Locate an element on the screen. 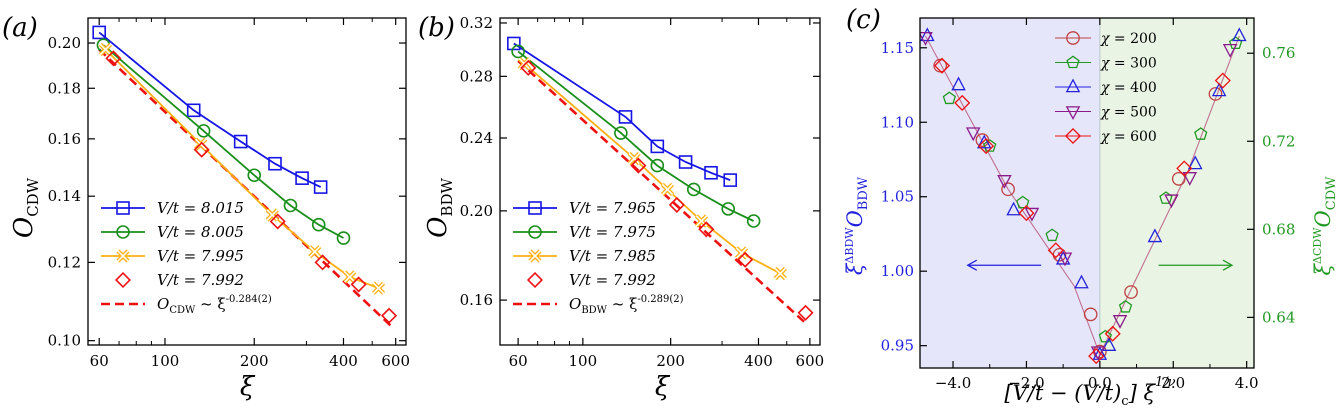 This screenshot has width=1341, height=415. x-tick-label: 400 is located at coordinates (343, 361).